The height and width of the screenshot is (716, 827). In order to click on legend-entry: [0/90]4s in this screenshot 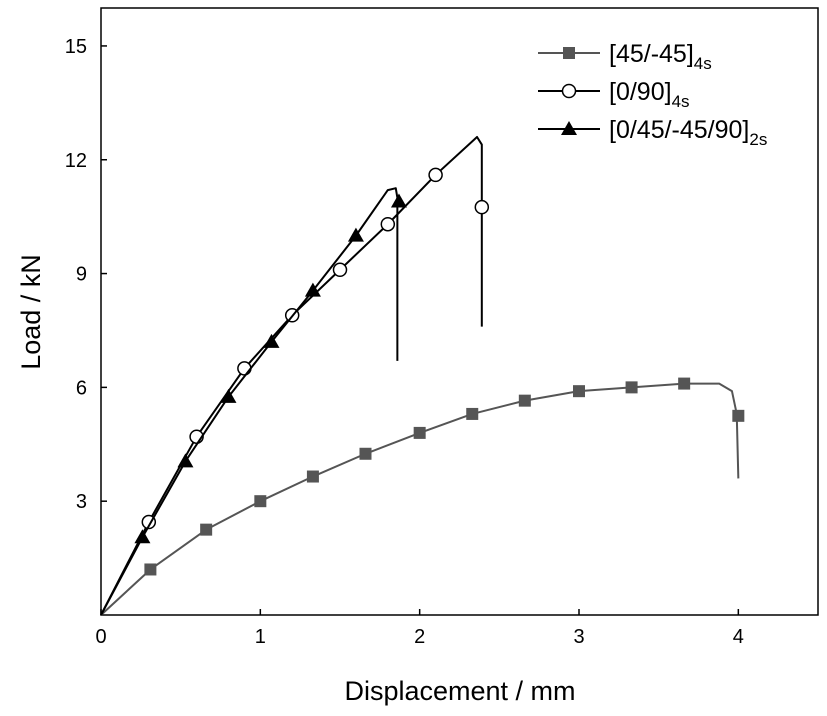, I will do `click(614, 94)`.